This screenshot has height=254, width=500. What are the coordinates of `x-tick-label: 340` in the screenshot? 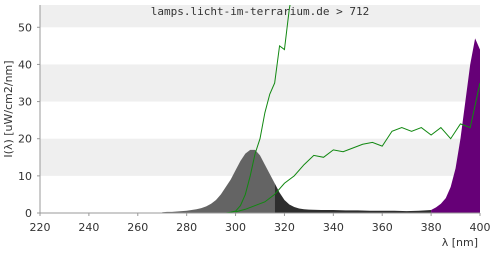 It's located at (333, 227).